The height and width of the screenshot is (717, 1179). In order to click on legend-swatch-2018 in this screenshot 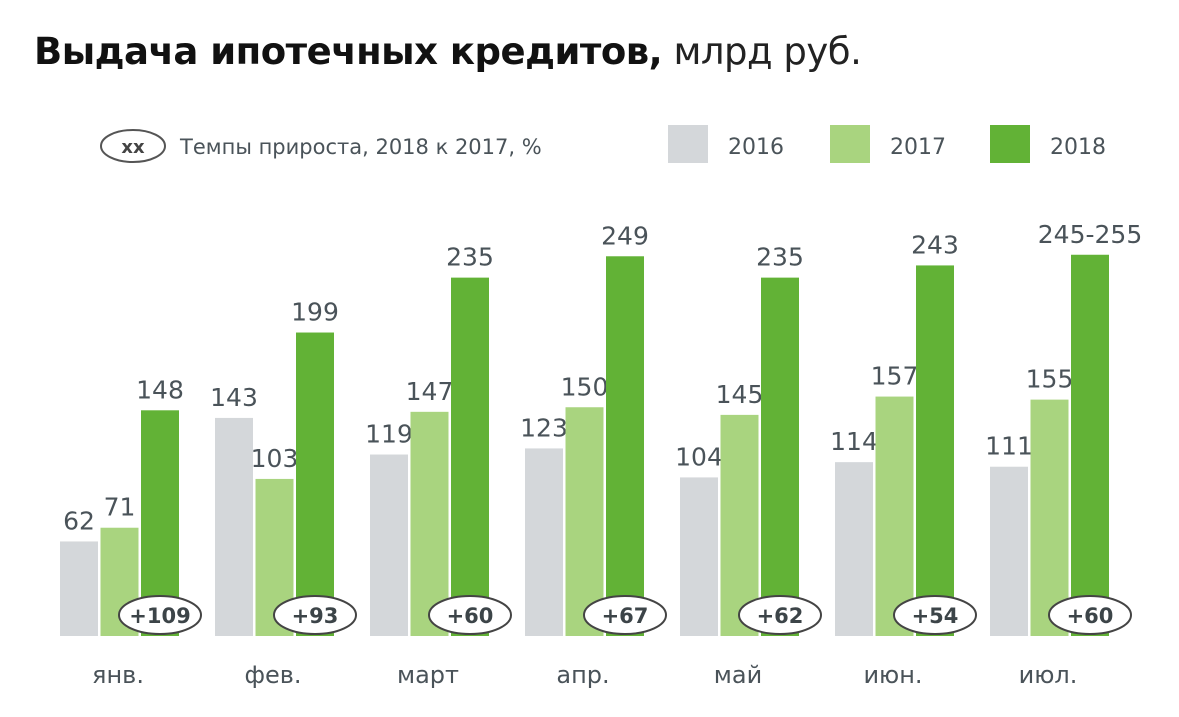, I will do `click(1010, 144)`.